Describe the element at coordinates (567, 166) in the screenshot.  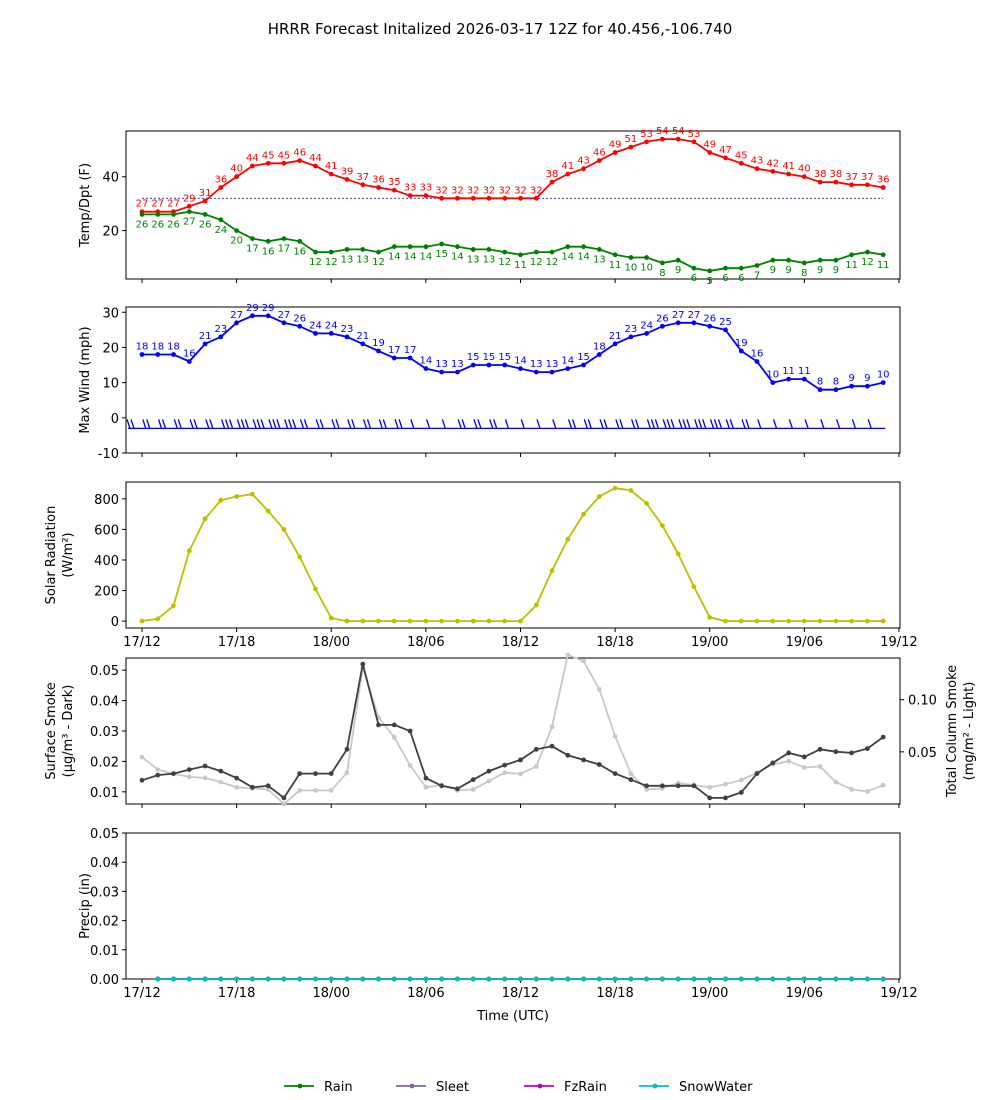
I see `data-label-temp: 41` at that location.